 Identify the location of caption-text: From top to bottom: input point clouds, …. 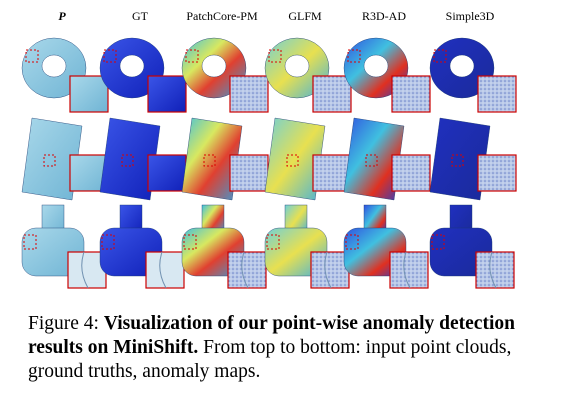
(270, 359).